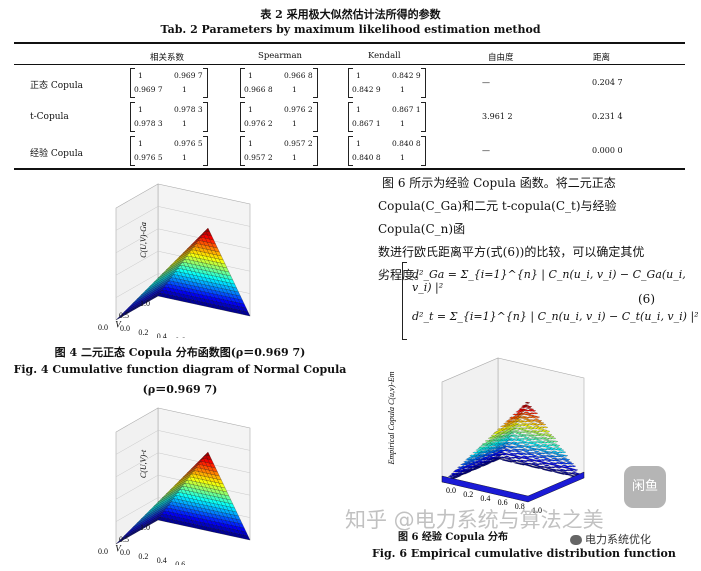 The height and width of the screenshot is (571, 701). Describe the element at coordinates (497, 116) in the screenshot. I see `dof-value: 3.961 2` at that location.